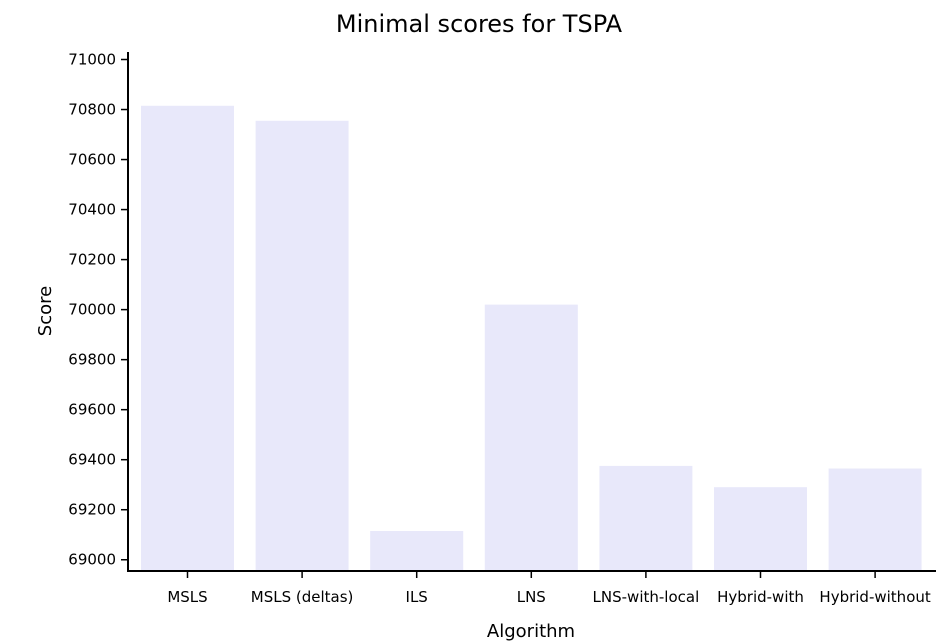 The height and width of the screenshot is (642, 950). What do you see at coordinates (479, 24) in the screenshot?
I see `chart-title: Minimal scores for TSPA` at bounding box center [479, 24].